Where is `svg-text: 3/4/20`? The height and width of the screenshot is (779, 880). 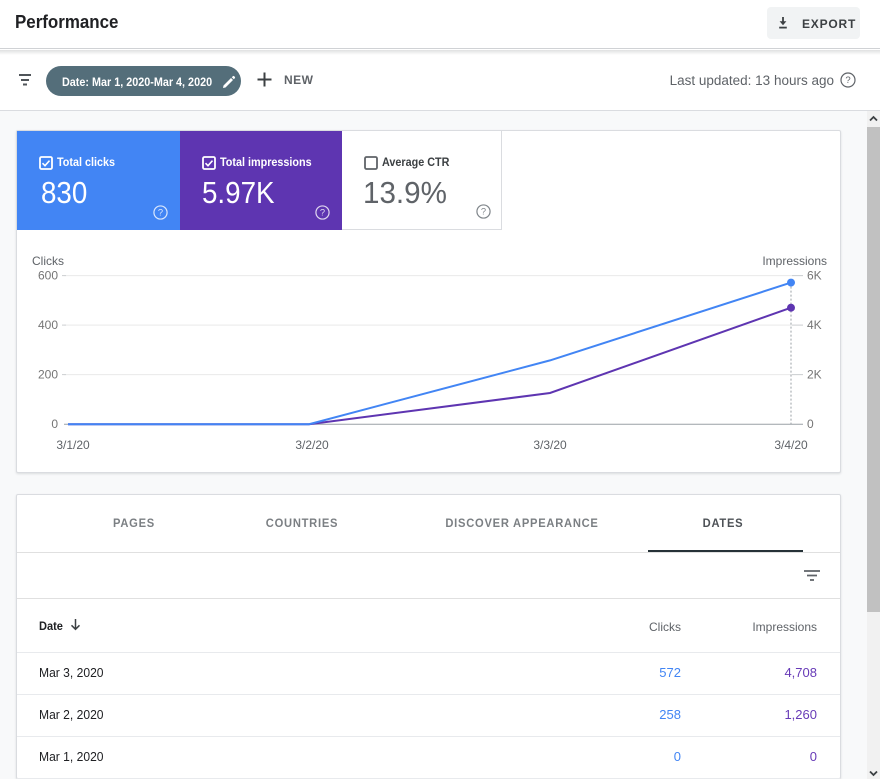 svg-text: 3/4/20 is located at coordinates (791, 445).